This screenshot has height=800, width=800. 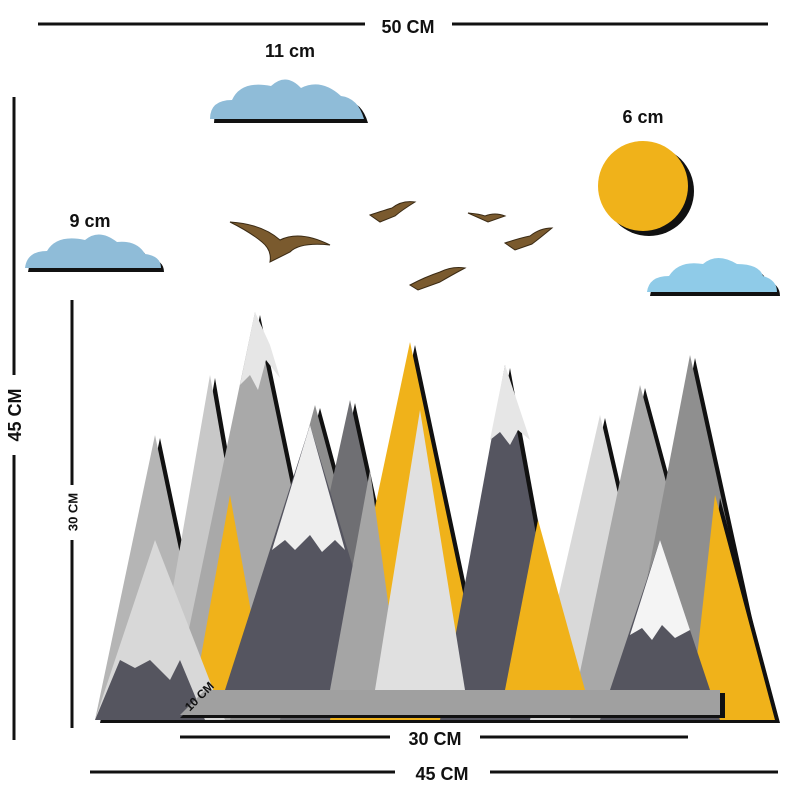 What do you see at coordinates (89, 221) in the screenshot?
I see `cloud-small-label: 9 cm` at bounding box center [89, 221].